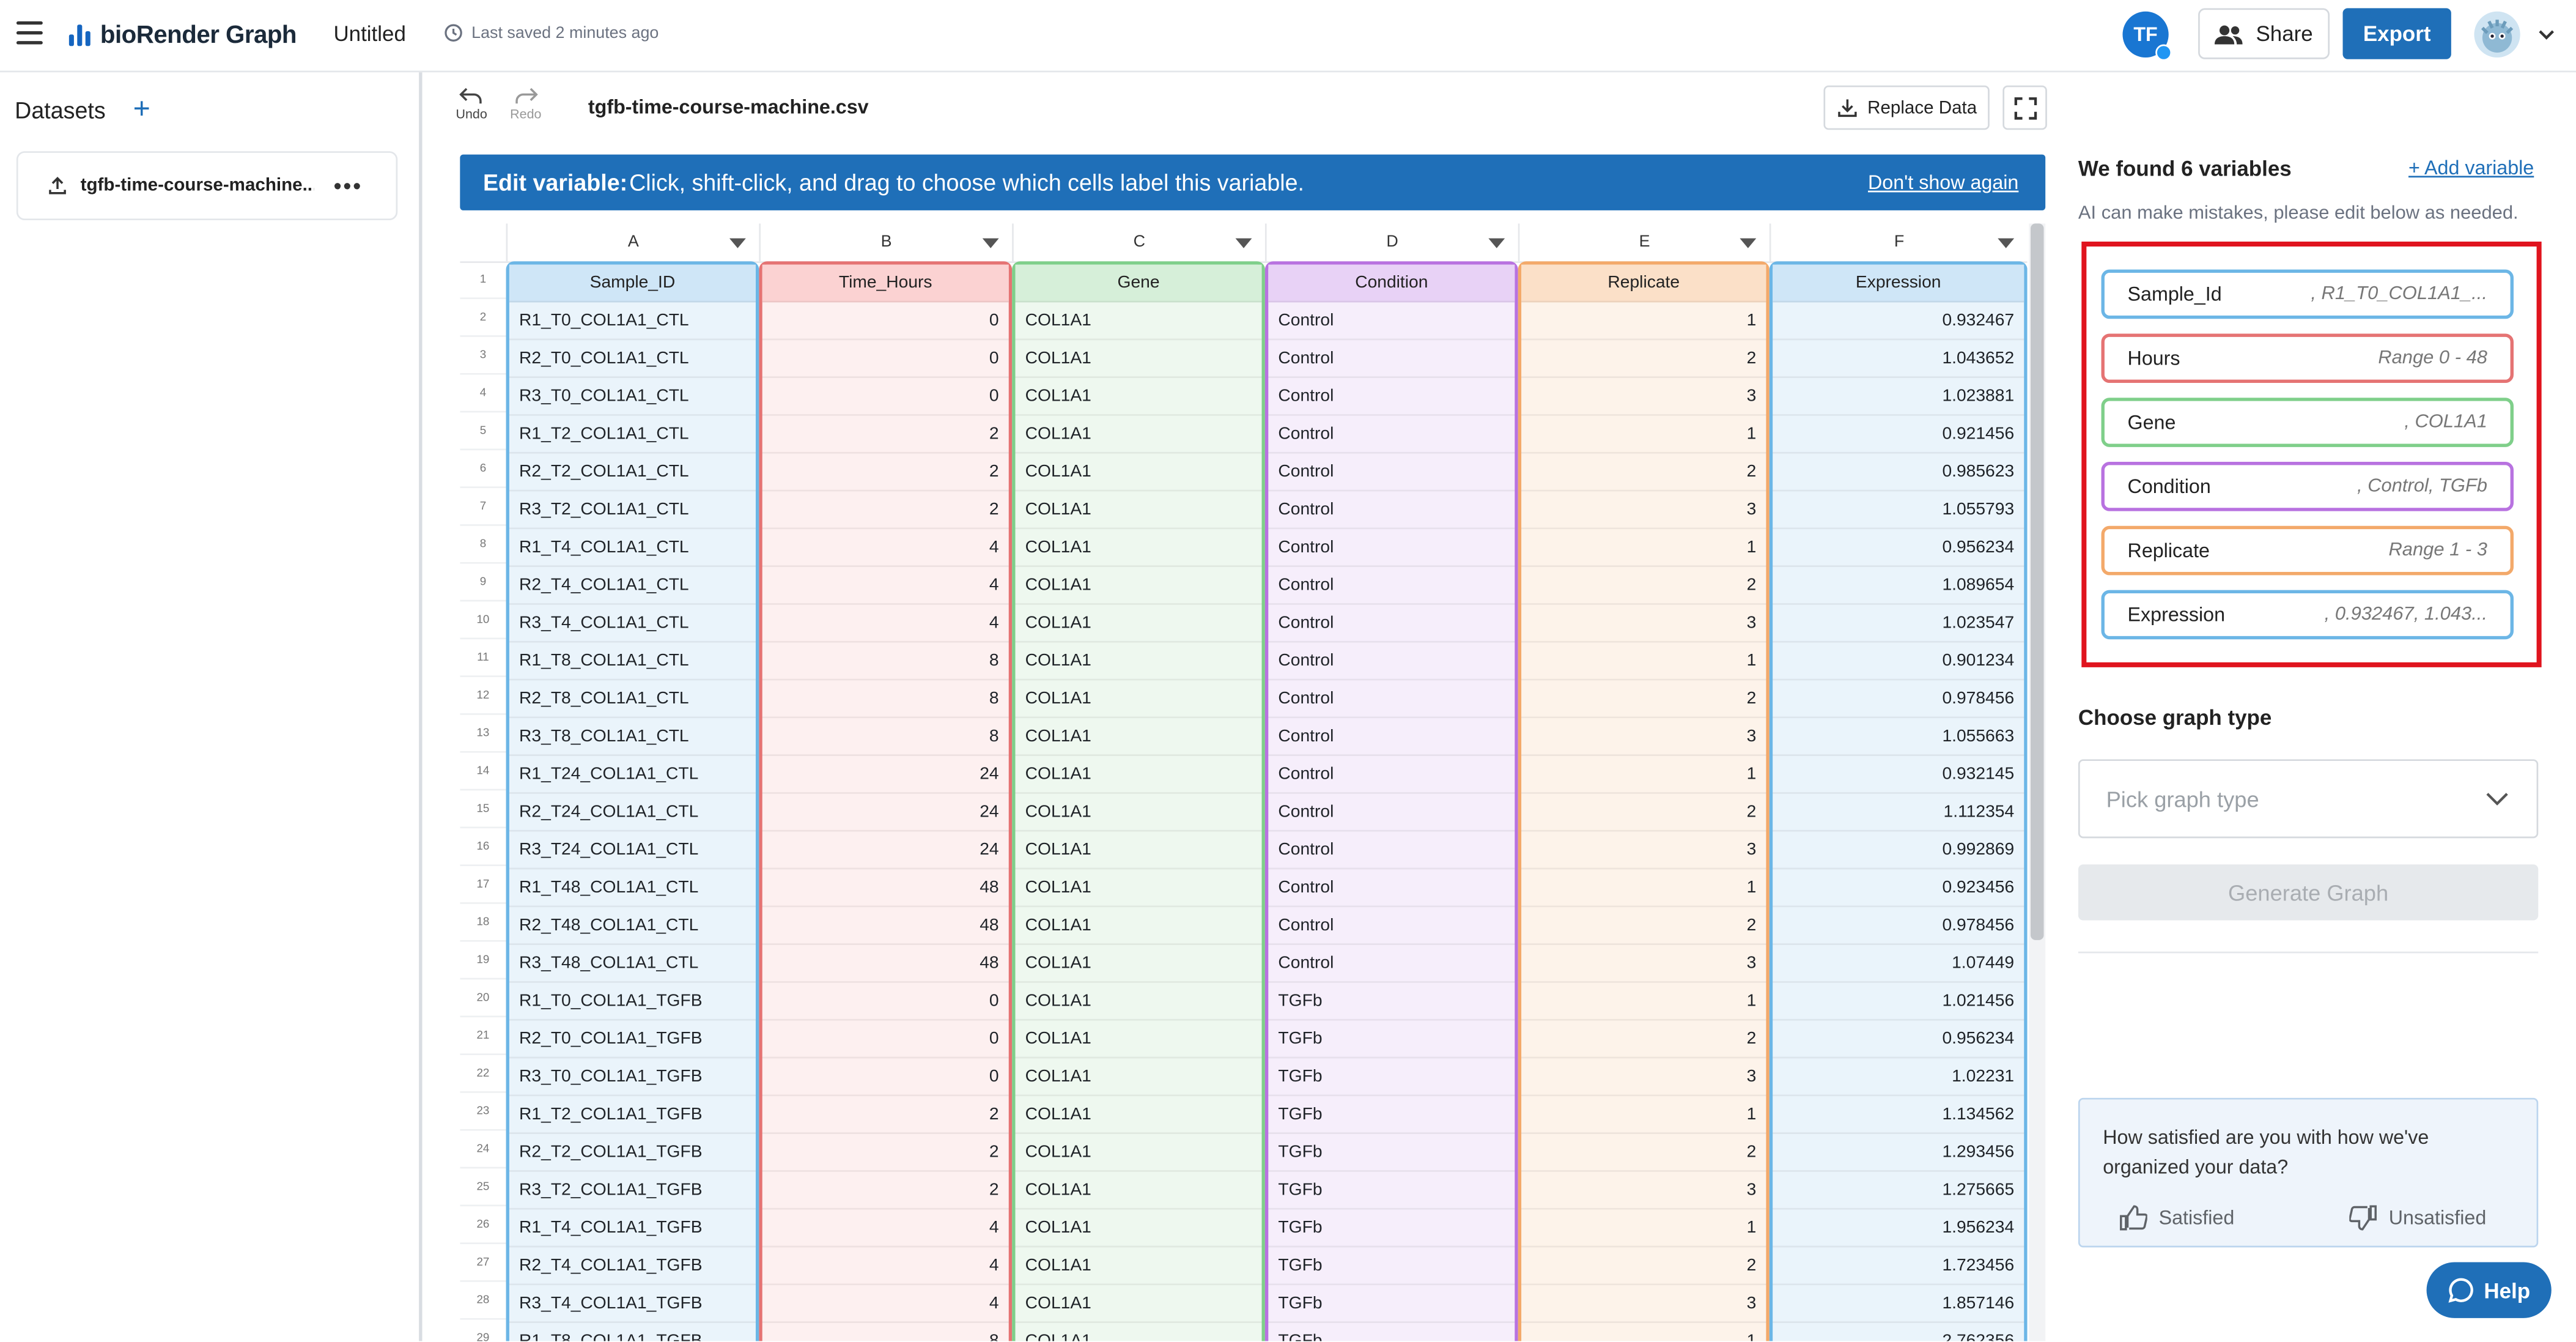  Describe the element at coordinates (370, 33) in the screenshot. I see `document-title: Untitled` at that location.